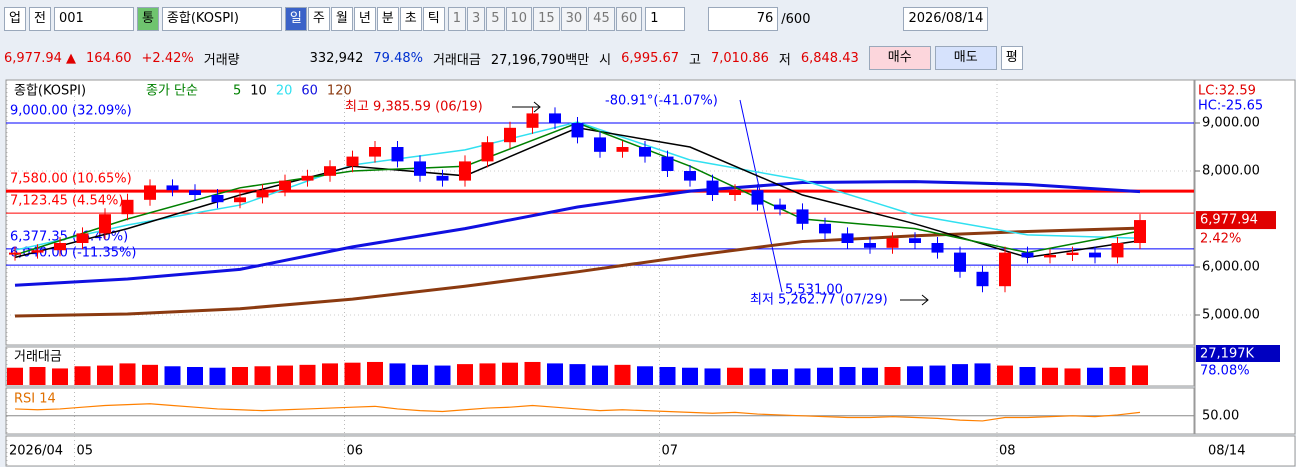 This screenshot has width=1296, height=467. I want to click on title: 종합(KOSPI), so click(50, 91).